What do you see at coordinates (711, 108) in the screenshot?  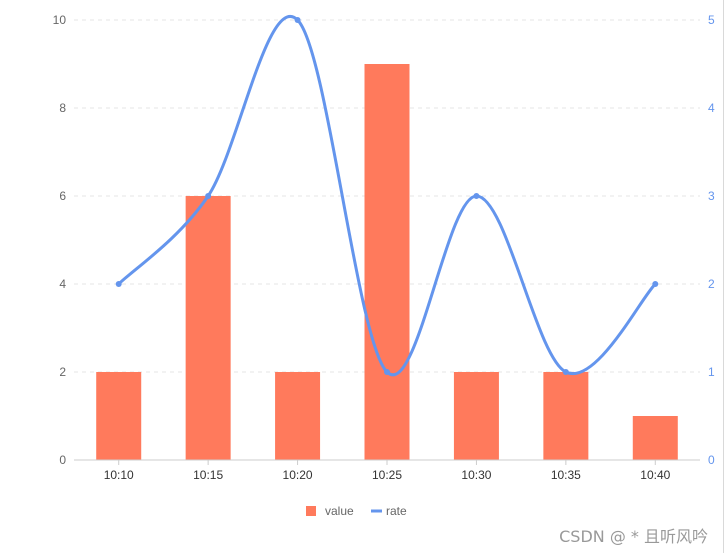 I see `y-right-tick-label: 4` at bounding box center [711, 108].